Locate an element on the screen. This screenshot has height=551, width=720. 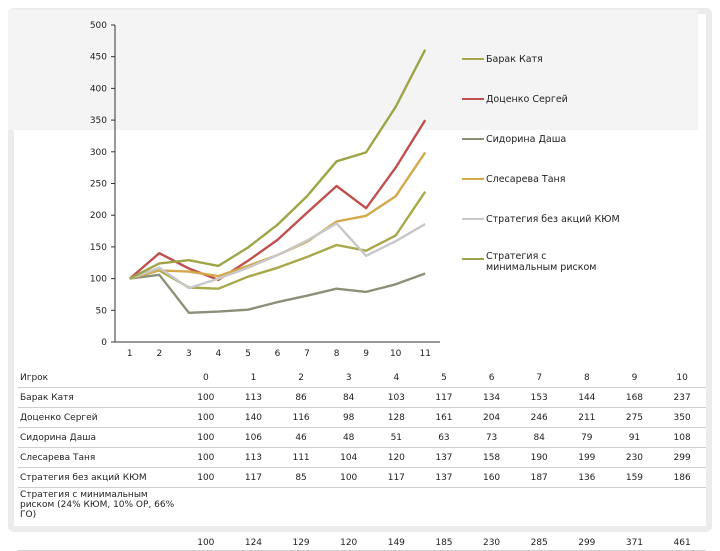
y-tick-label: 500 is located at coordinates (98, 26).